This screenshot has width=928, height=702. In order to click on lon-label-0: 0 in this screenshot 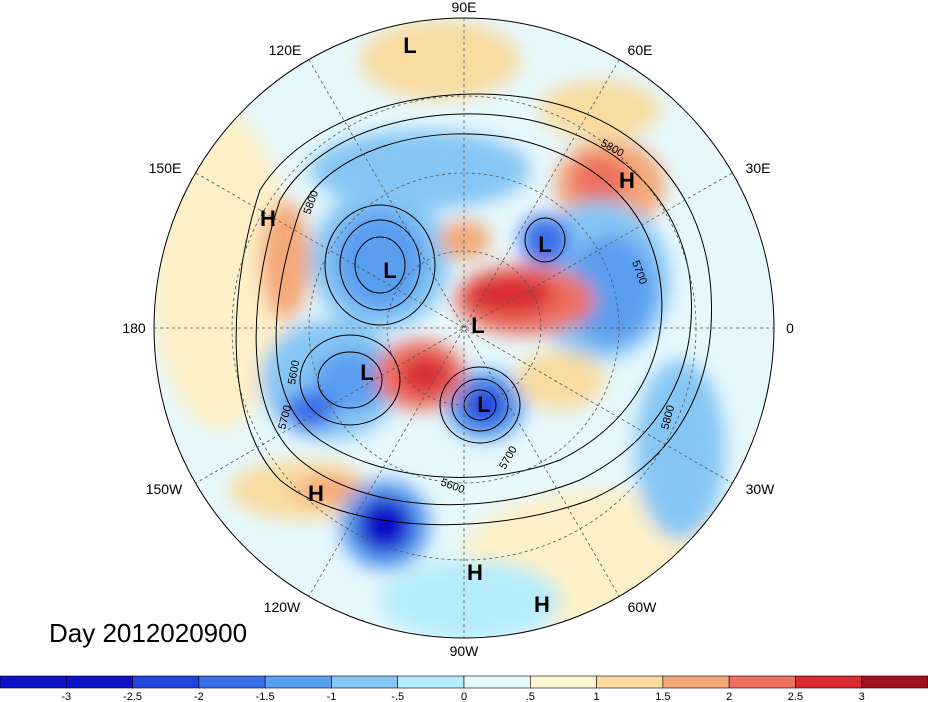, I will do `click(790, 328)`.